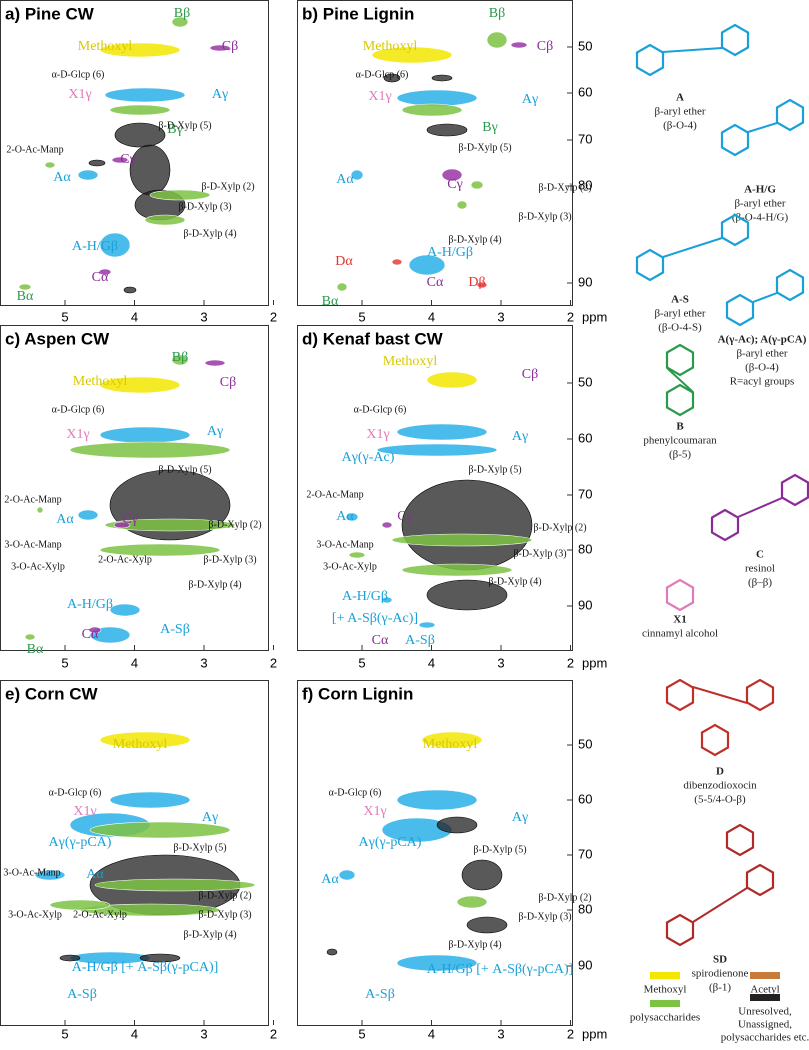  What do you see at coordinates (765, 1012) in the screenshot?
I see `key-label: Unresolved,` at bounding box center [765, 1012].